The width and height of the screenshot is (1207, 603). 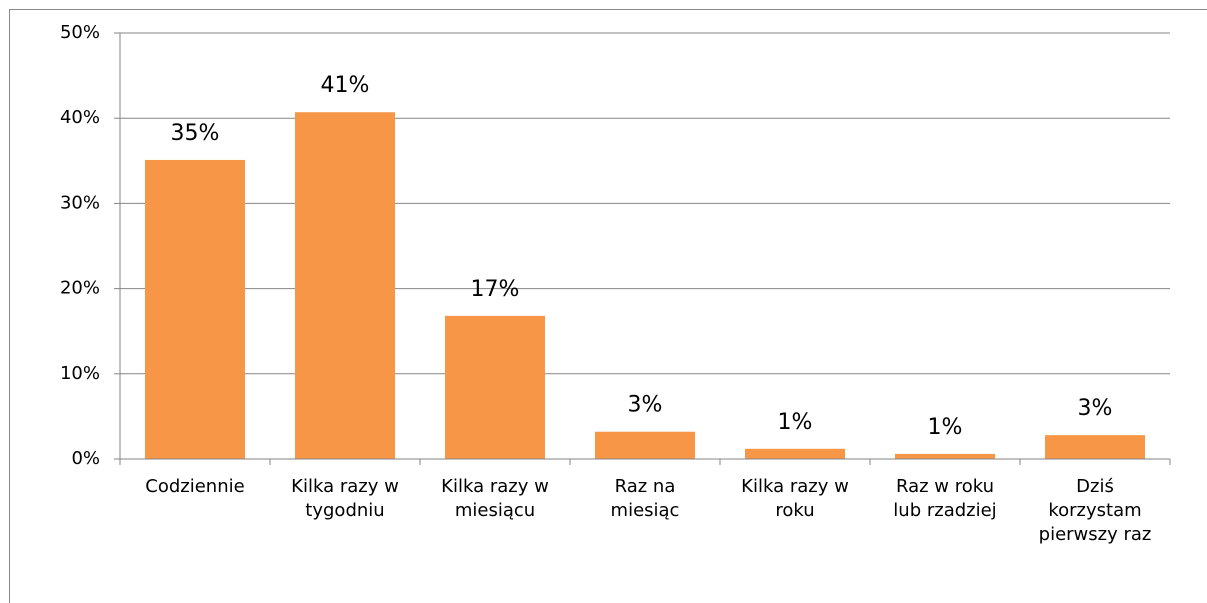 I want to click on y-tick-label: 30%, so click(x=80, y=202).